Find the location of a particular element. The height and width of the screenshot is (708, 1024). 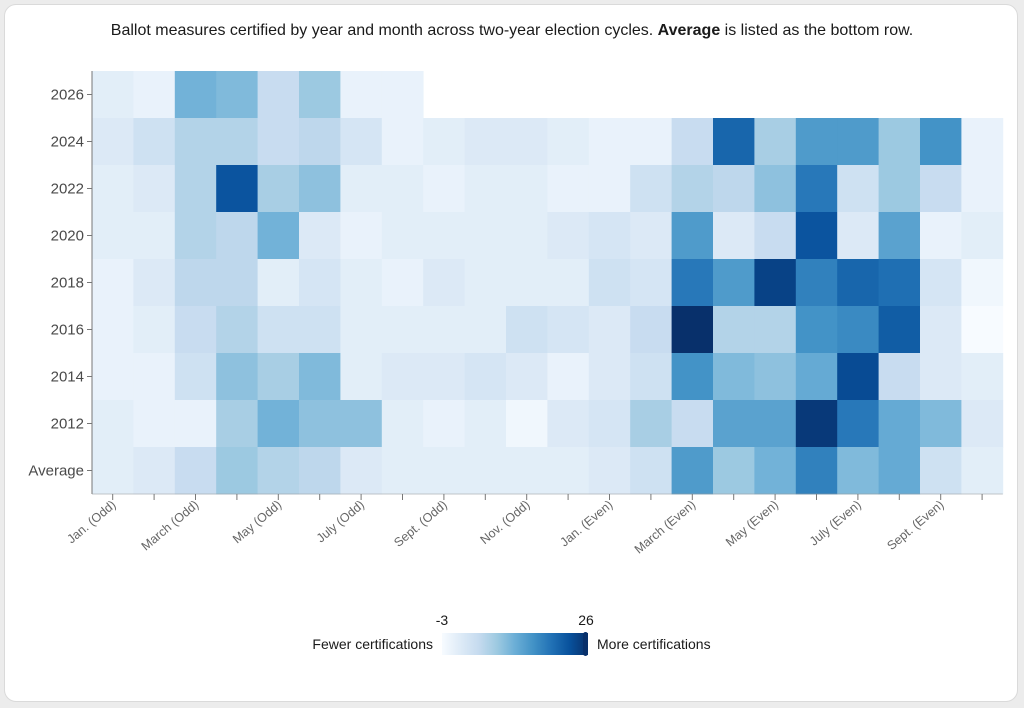

legend-max-marker is located at coordinates (585, 644).